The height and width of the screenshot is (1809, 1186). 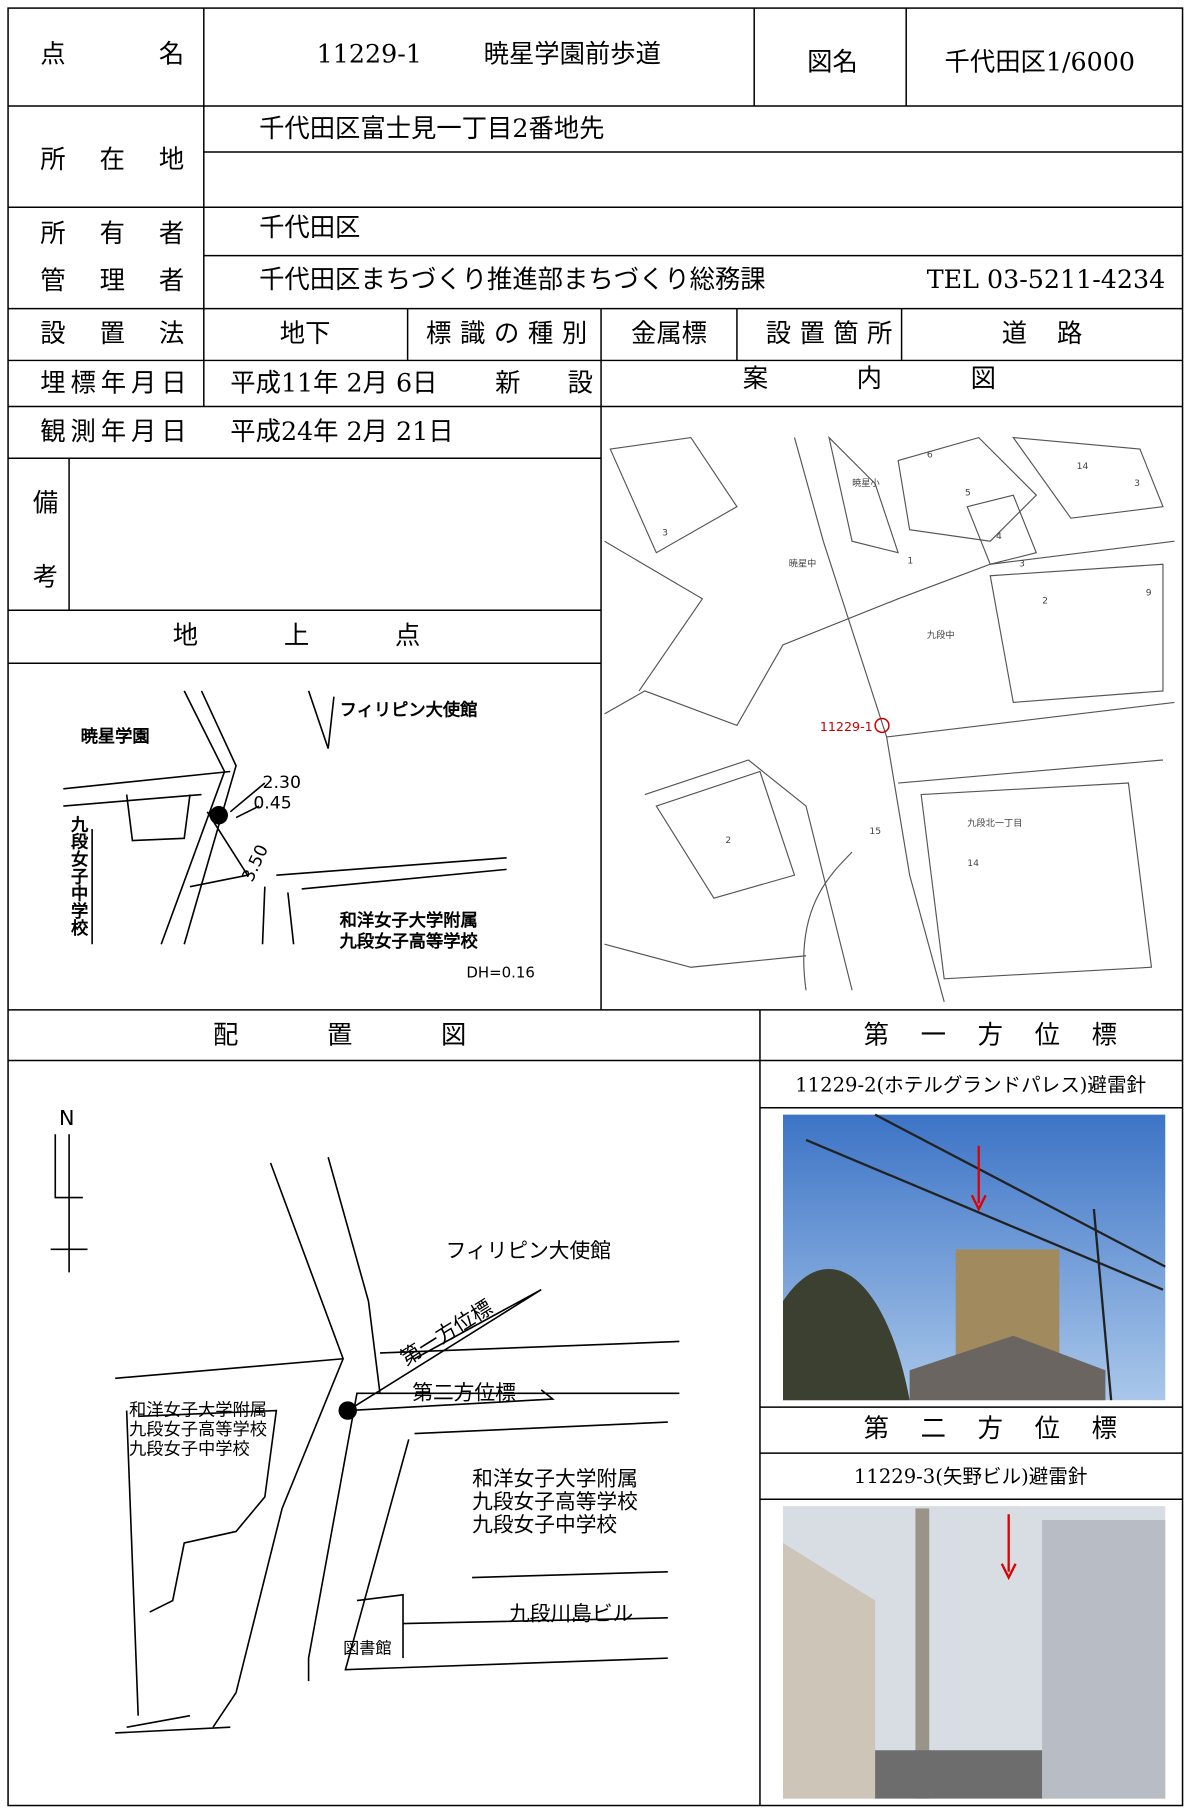 I want to click on field-text: 千代田区まちづくり推進部まちづくり総務課, so click(x=512, y=279).